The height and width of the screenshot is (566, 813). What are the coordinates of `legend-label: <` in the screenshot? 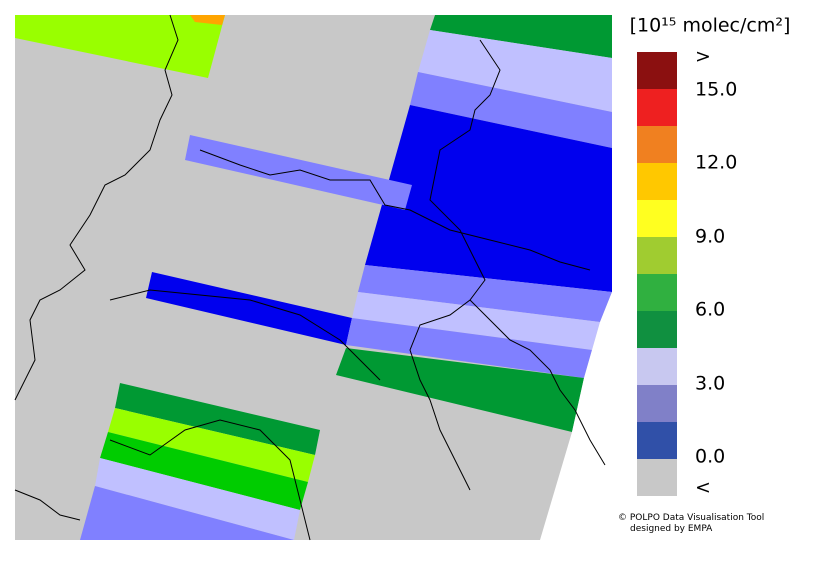 It's located at (703, 488).